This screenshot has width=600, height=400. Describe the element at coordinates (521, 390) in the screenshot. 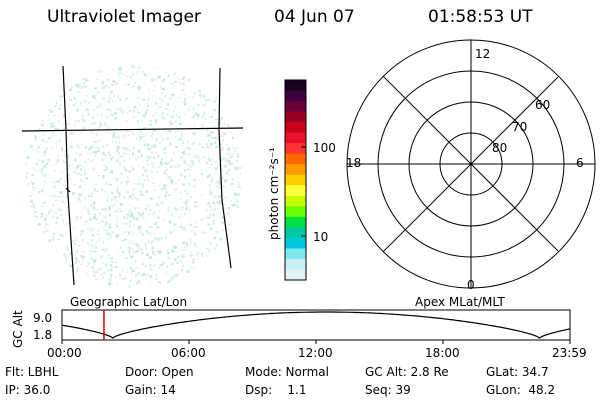

I see `status-glon: GLon: 48.2` at that location.